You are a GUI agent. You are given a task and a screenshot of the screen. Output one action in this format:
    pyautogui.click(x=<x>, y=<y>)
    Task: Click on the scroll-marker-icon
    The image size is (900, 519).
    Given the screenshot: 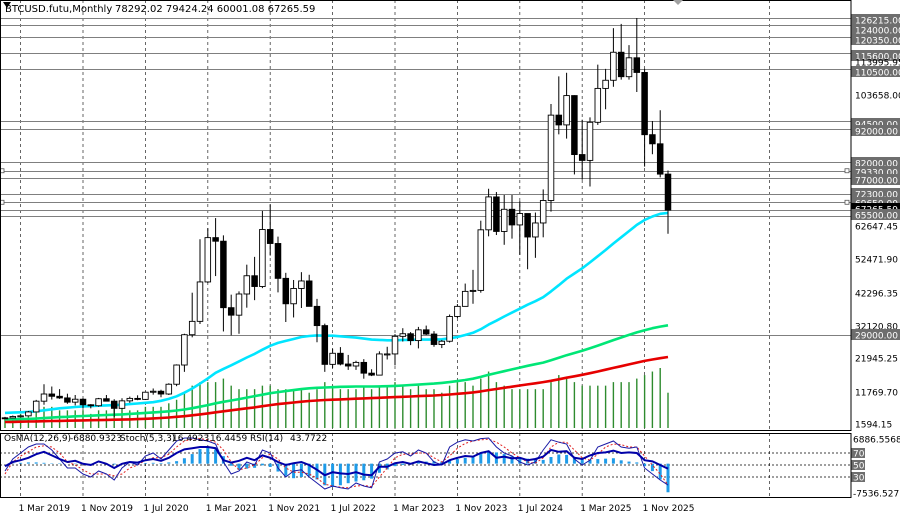 What is the action you would take?
    pyautogui.click(x=678, y=2)
    